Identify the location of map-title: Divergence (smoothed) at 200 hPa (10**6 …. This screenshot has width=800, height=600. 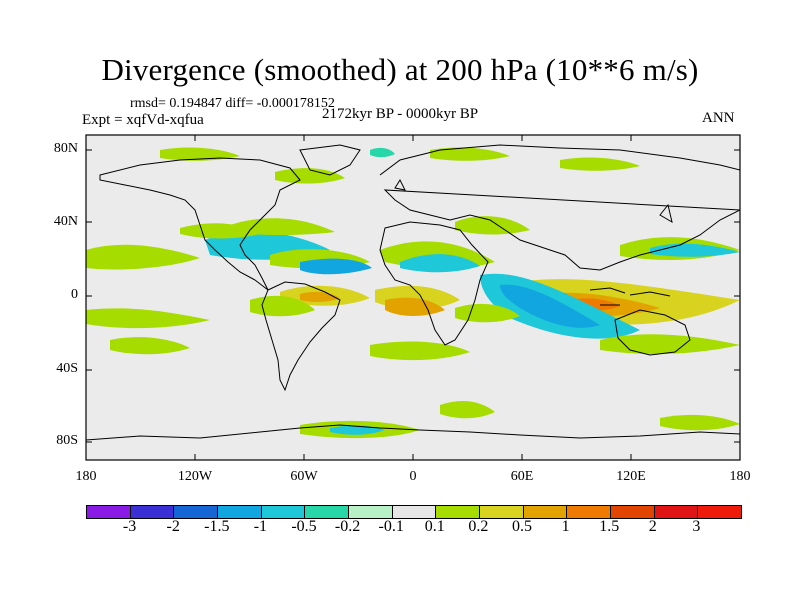
(400, 69).